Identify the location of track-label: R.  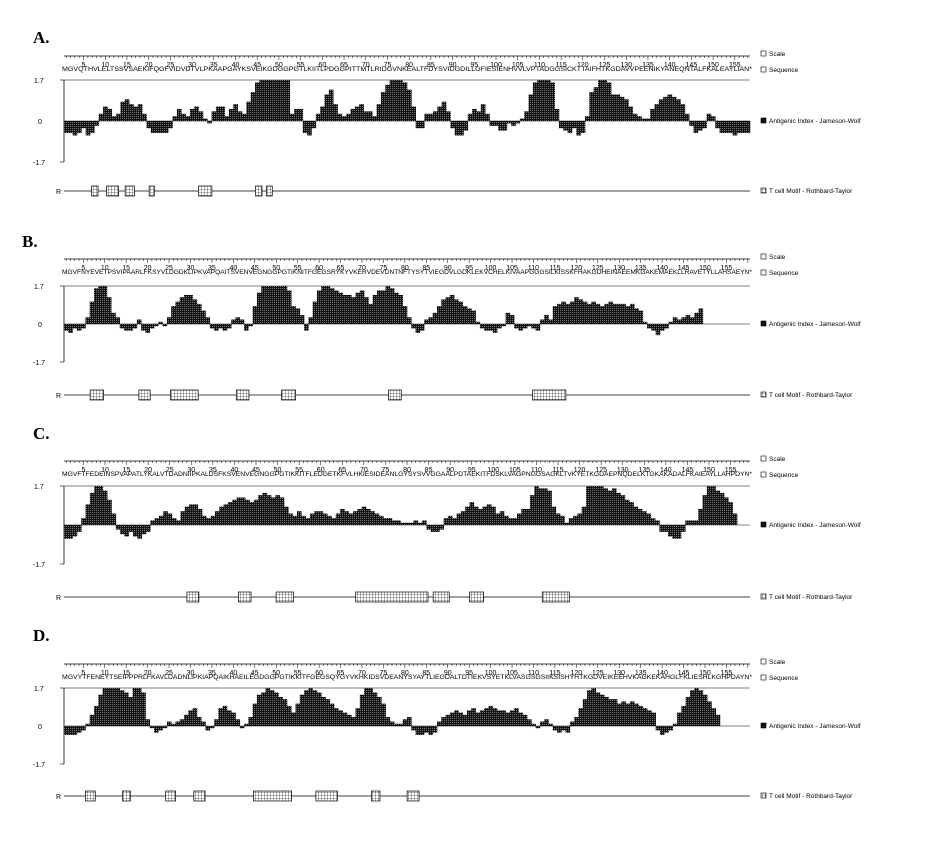
(58, 797).